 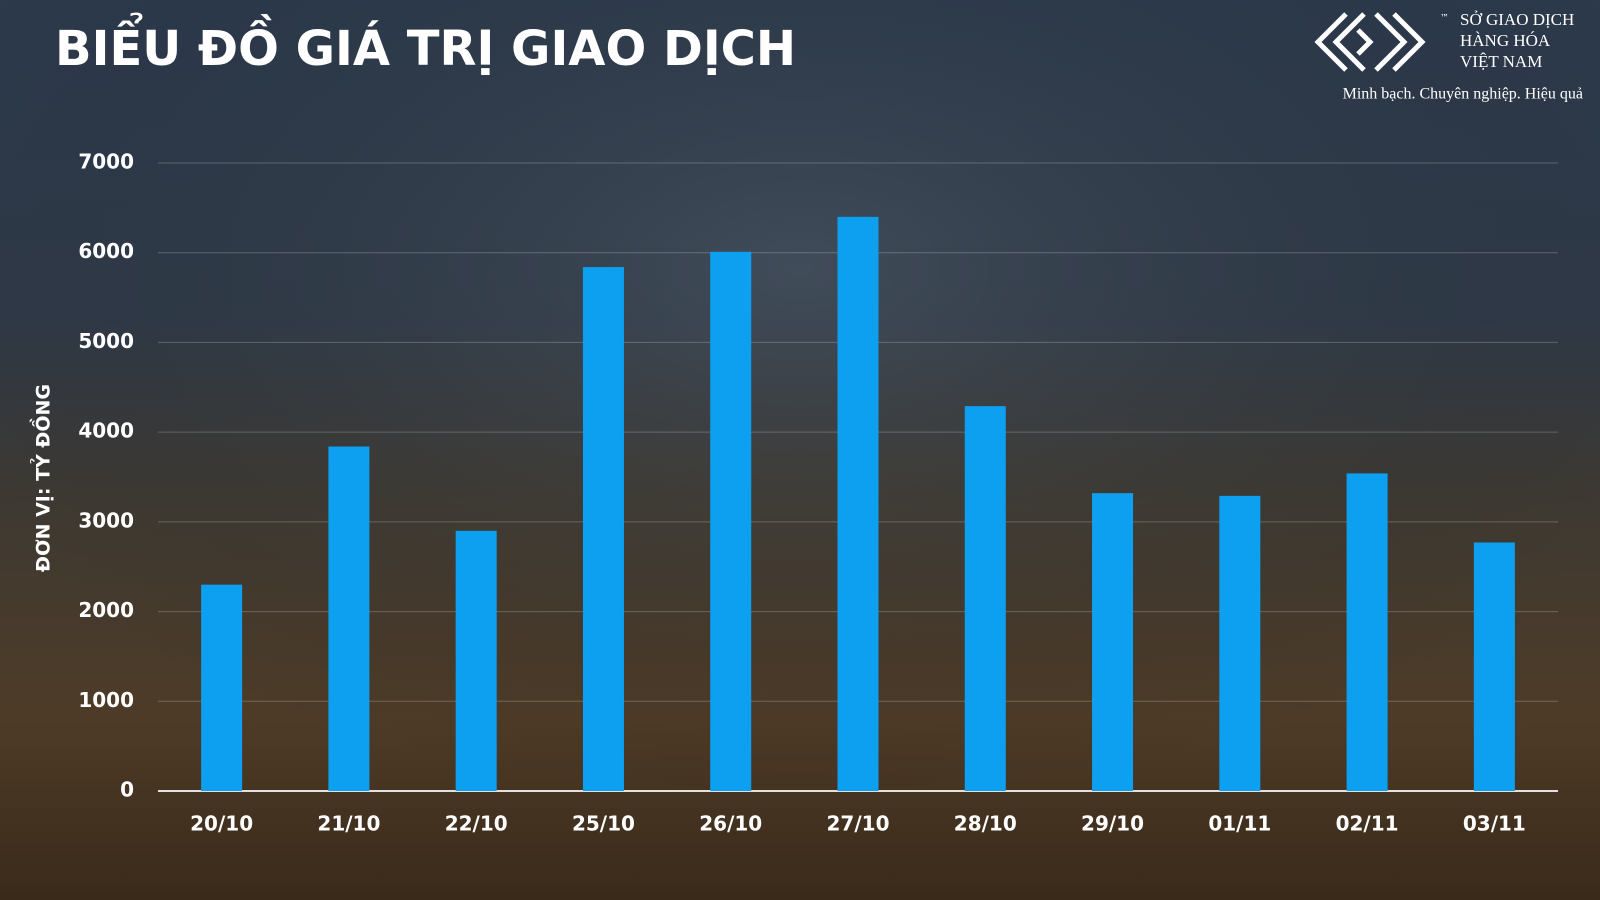 I want to click on logo-trademark: ™, so click(x=1444, y=19).